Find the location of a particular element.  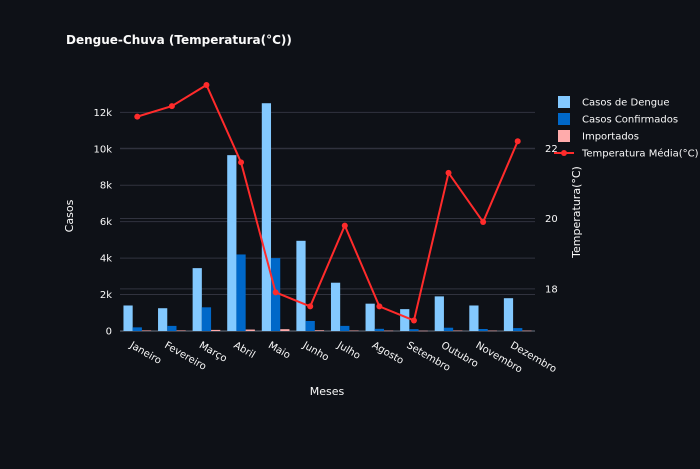

legend-item-temperatura-m-dia-c-: Temperatura Média(°C) is located at coordinates (626, 154).